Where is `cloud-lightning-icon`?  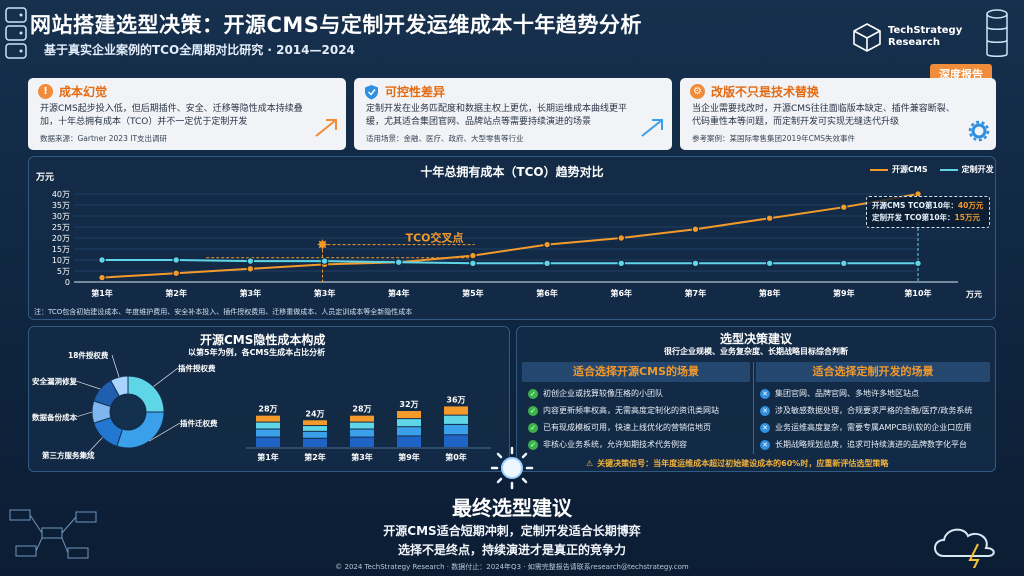
cloud-lightning-icon is located at coordinates (964, 548).